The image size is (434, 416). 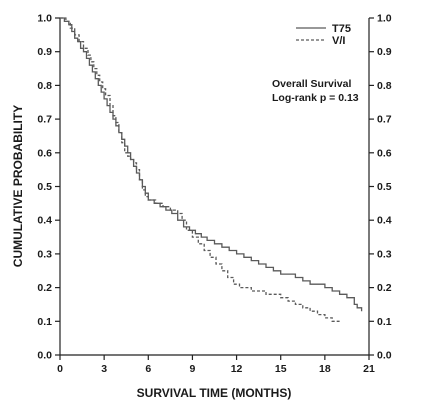 I want to click on y-tick-label-left: 0.1, so click(x=44, y=322).